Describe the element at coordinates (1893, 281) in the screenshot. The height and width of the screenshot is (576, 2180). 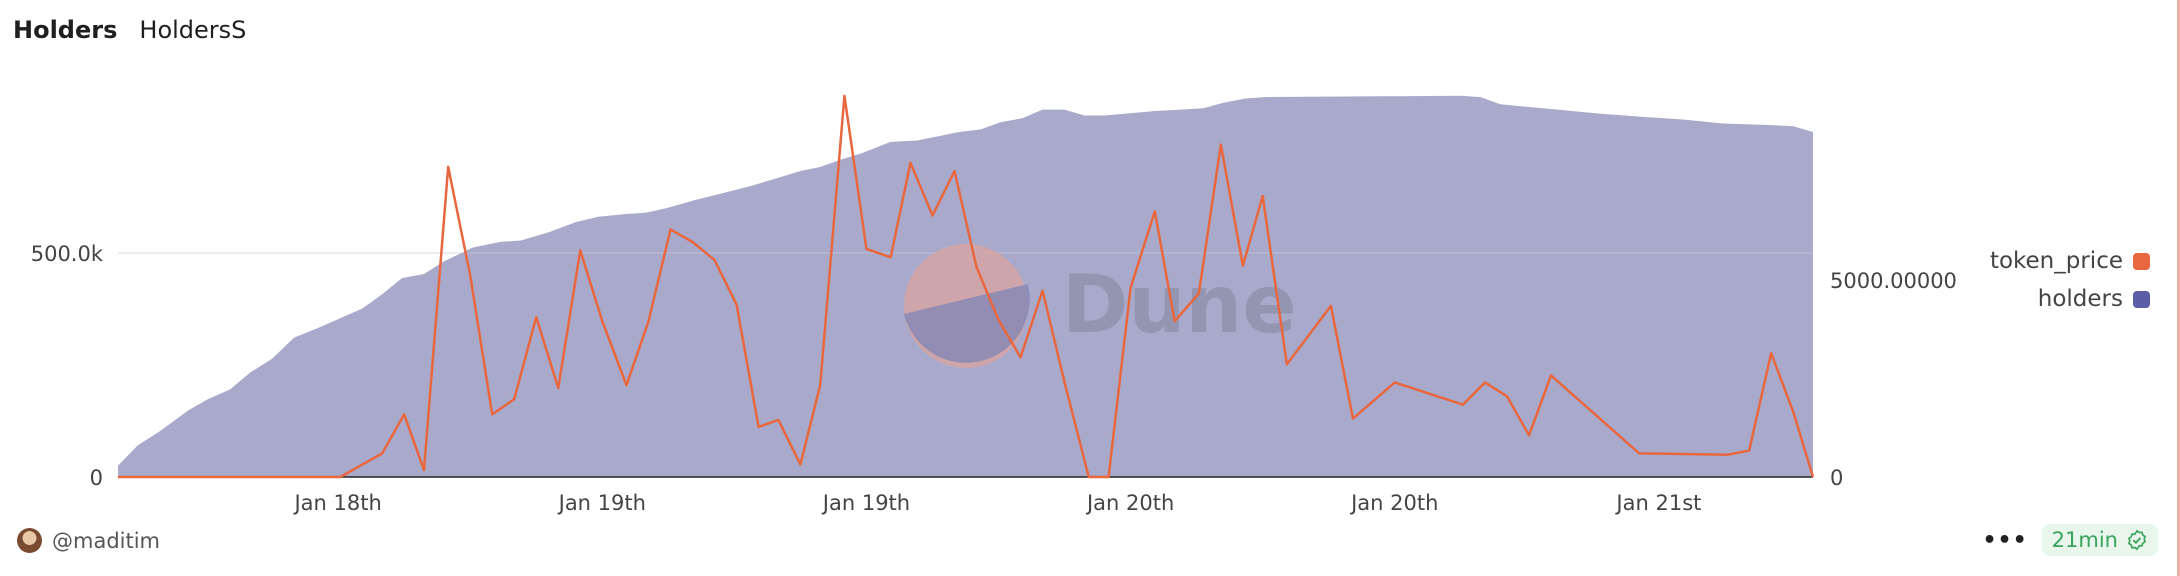
I see `right-axis-tick-label: 5000.00000` at that location.